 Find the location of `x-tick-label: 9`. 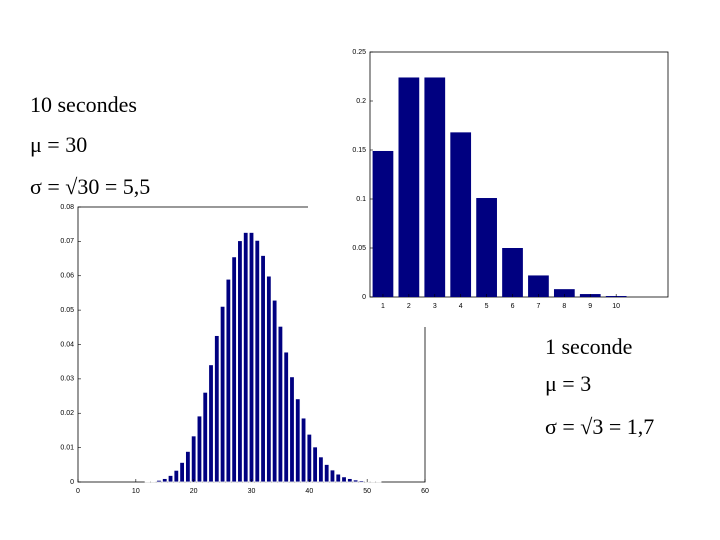

x-tick-label: 9 is located at coordinates (590, 306).